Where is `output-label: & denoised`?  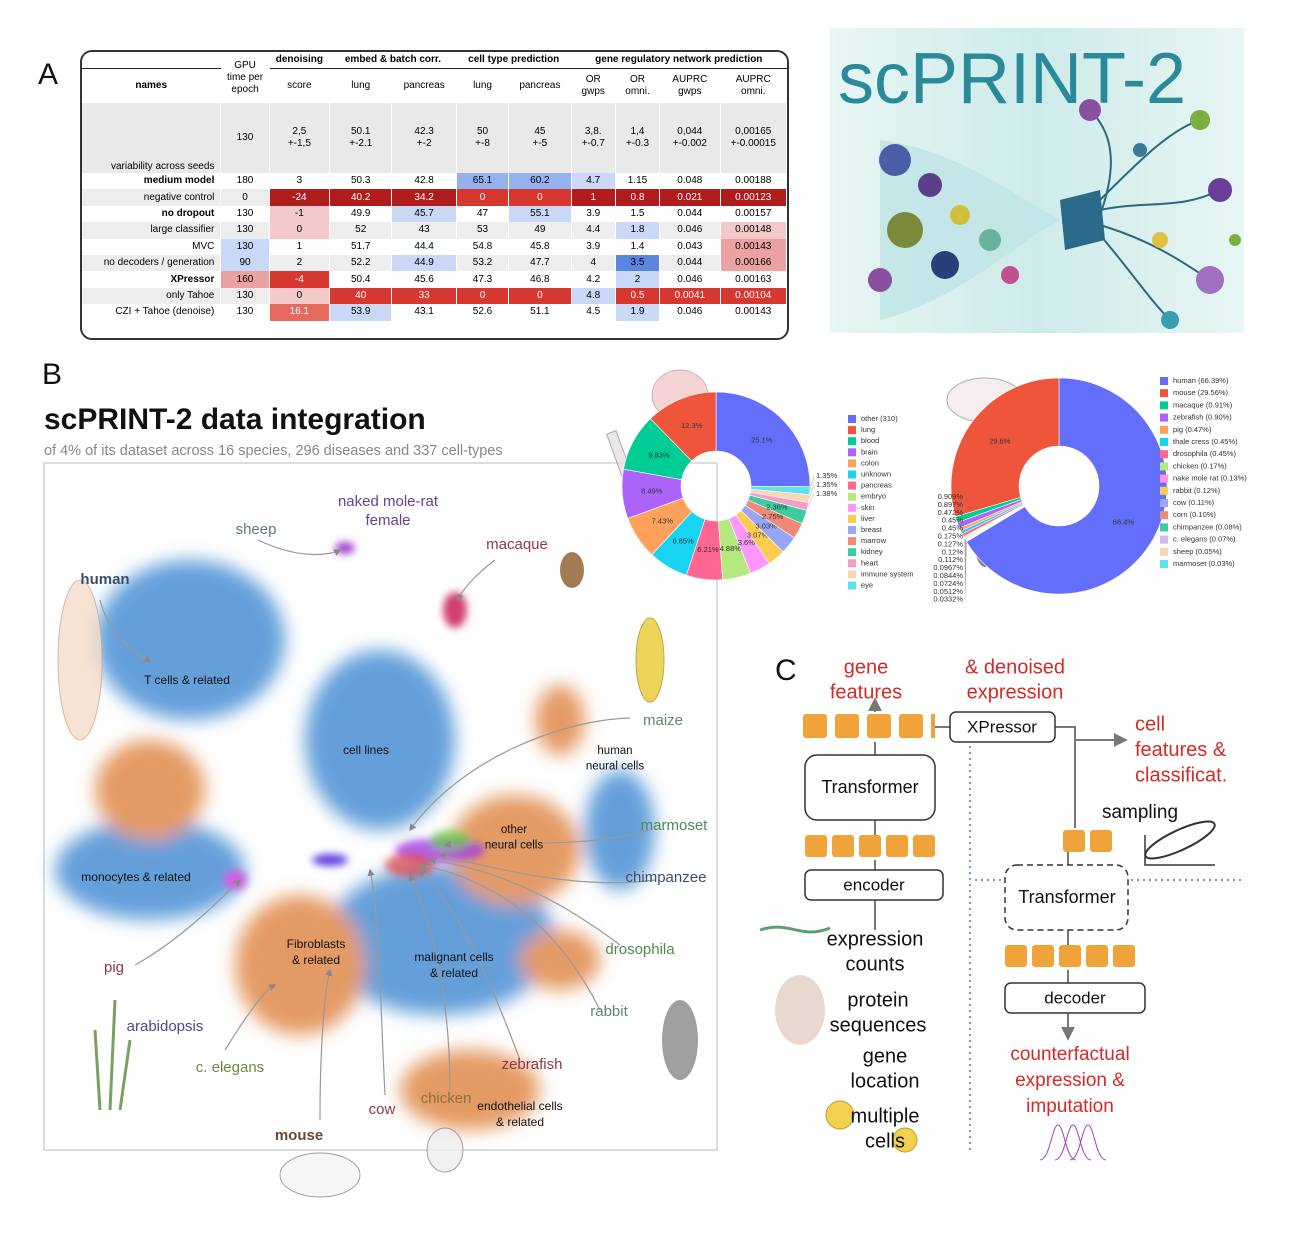 output-label: & denoised is located at coordinates (1015, 667).